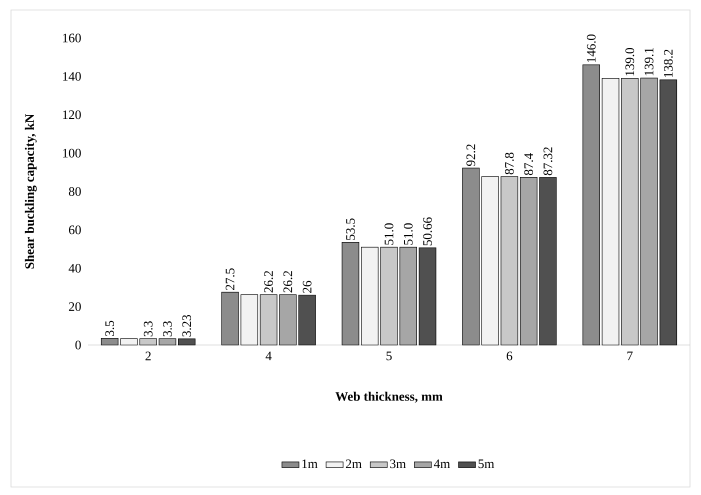 Image resolution: width=701 pixels, height=495 pixels. What do you see at coordinates (72, 153) in the screenshot?
I see `y-tick-label: 100` at bounding box center [72, 153].